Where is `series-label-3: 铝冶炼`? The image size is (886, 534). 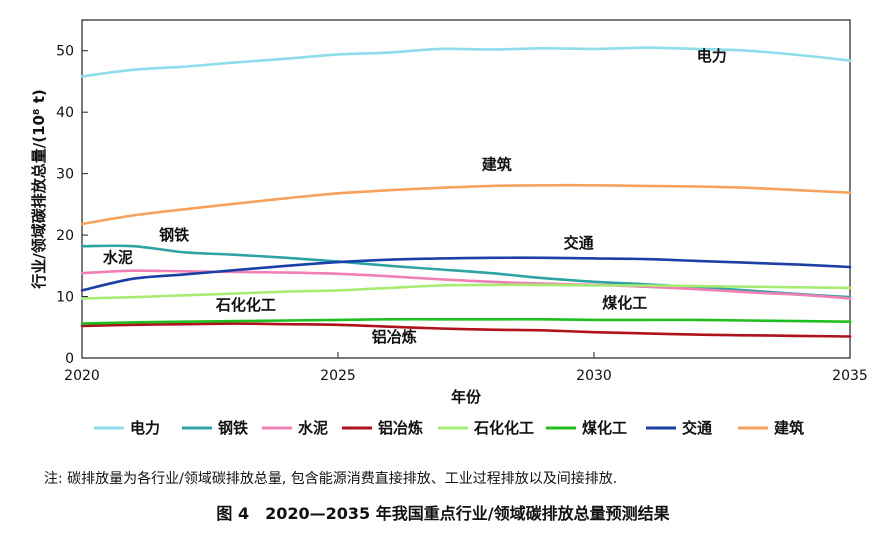 series-label-3: 铝冶炼 is located at coordinates (394, 337).